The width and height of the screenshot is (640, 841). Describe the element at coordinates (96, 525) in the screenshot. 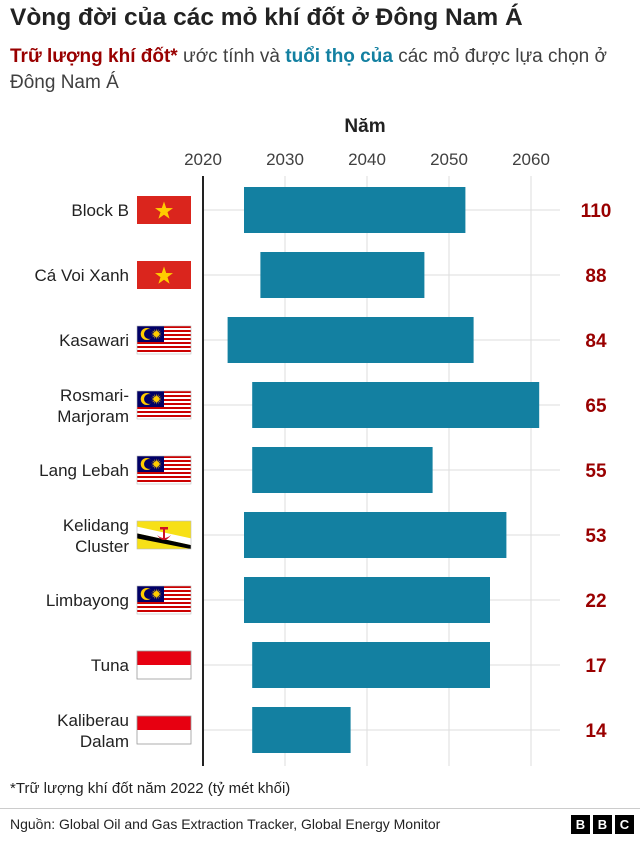

I see `category-label: Kelidang` at that location.